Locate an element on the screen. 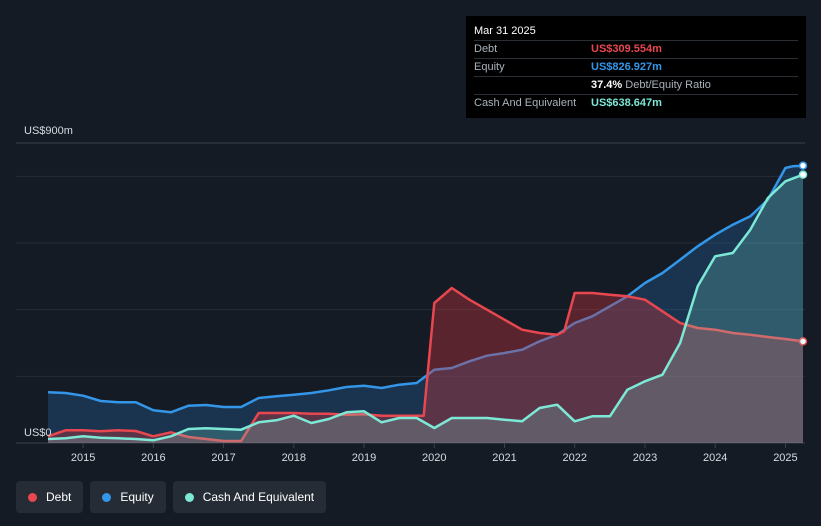 The width and height of the screenshot is (821, 526). endpoint-debt is located at coordinates (803, 341).